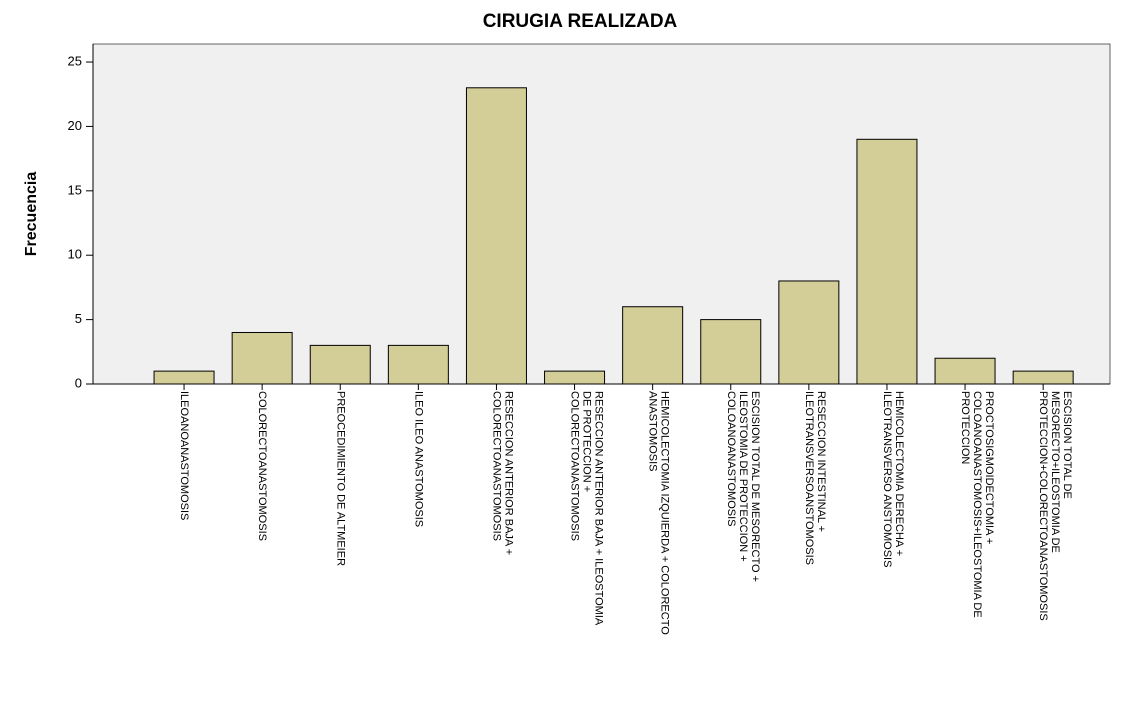 This screenshot has height=721, width=1125. Describe the element at coordinates (653, 431) in the screenshot. I see `x-tick-label: ANASTOMOSIS` at that location.